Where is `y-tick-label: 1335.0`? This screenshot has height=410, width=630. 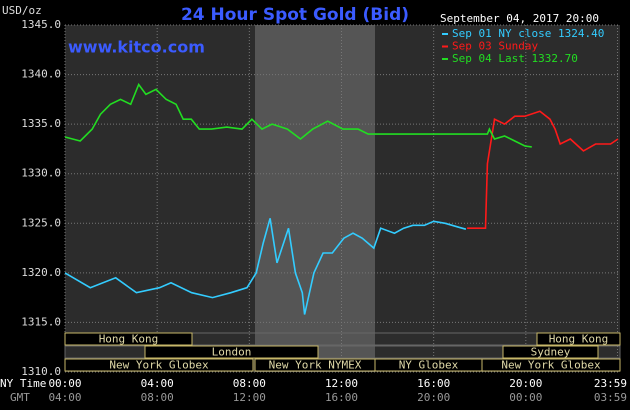
y-tick-label: 1335.0 is located at coordinates (41, 123).